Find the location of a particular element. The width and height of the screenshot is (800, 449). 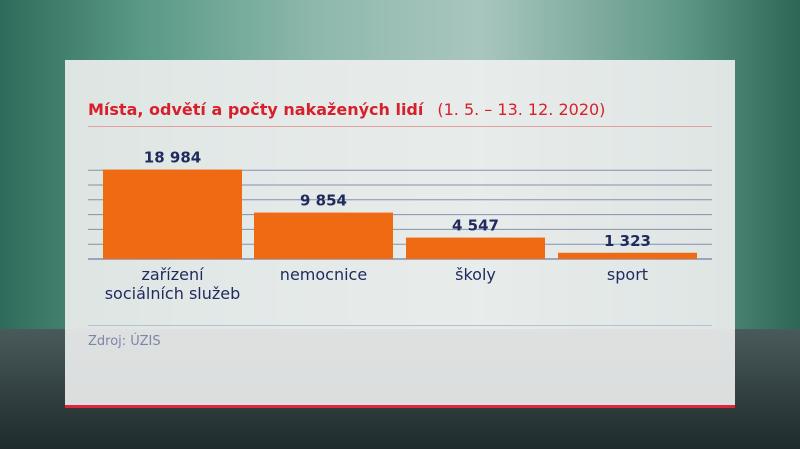

category-label: sport is located at coordinates (627, 274).